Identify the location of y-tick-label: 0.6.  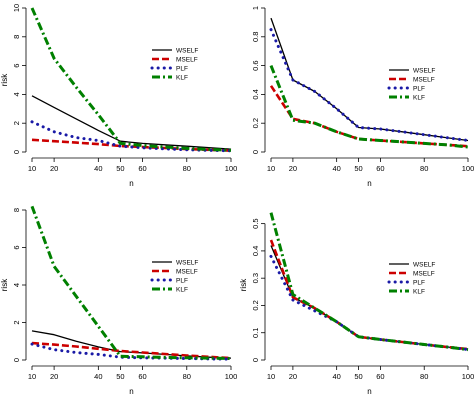
(255, 65).